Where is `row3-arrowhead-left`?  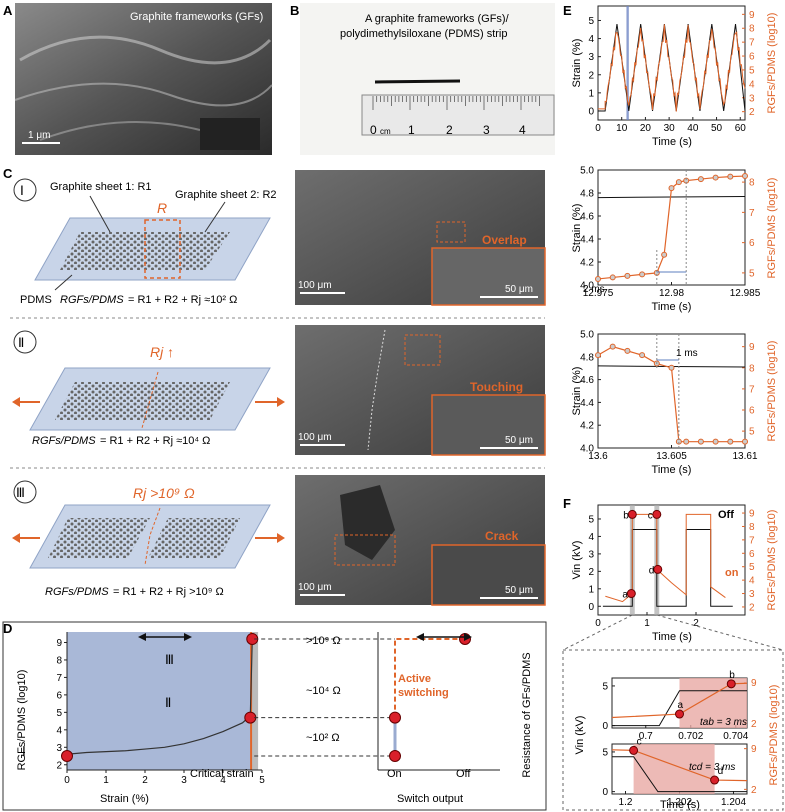
row3-arrowhead-left is located at coordinates (16, 538).